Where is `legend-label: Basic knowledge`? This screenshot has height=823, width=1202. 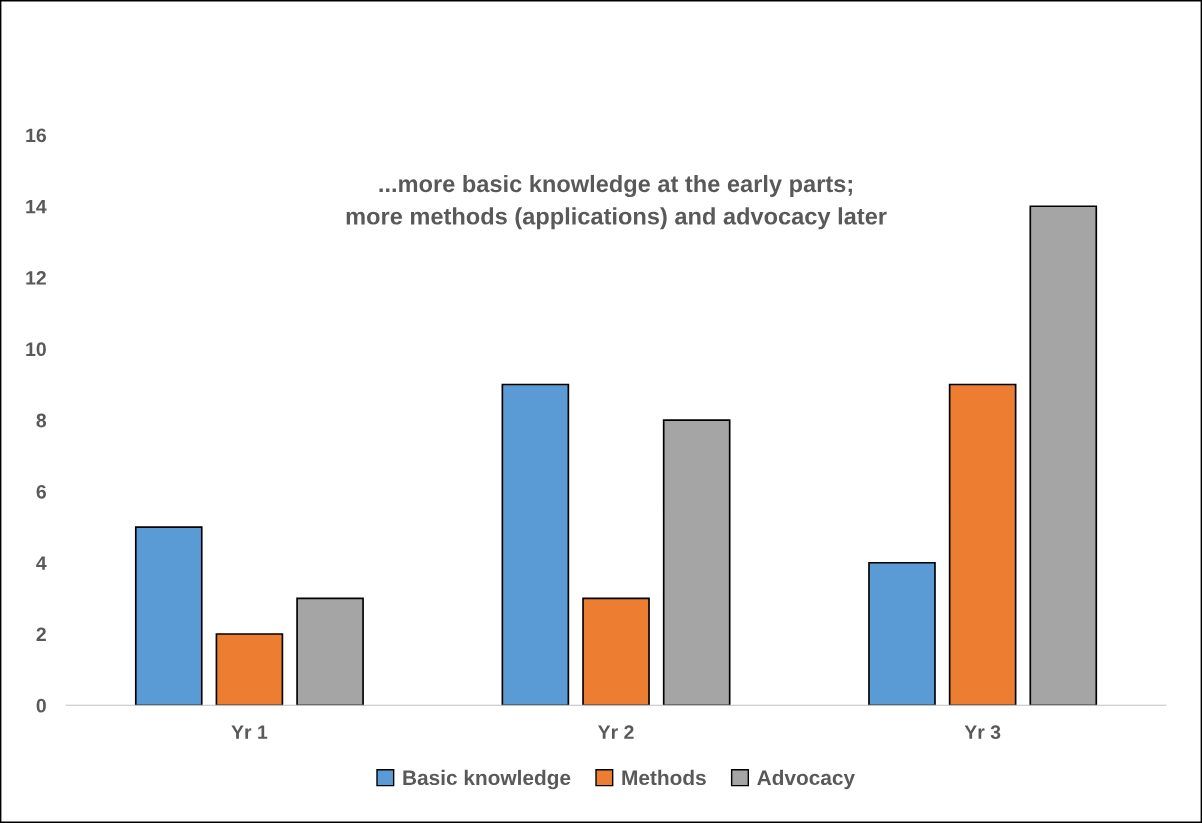 legend-label: Basic knowledge is located at coordinates (487, 779).